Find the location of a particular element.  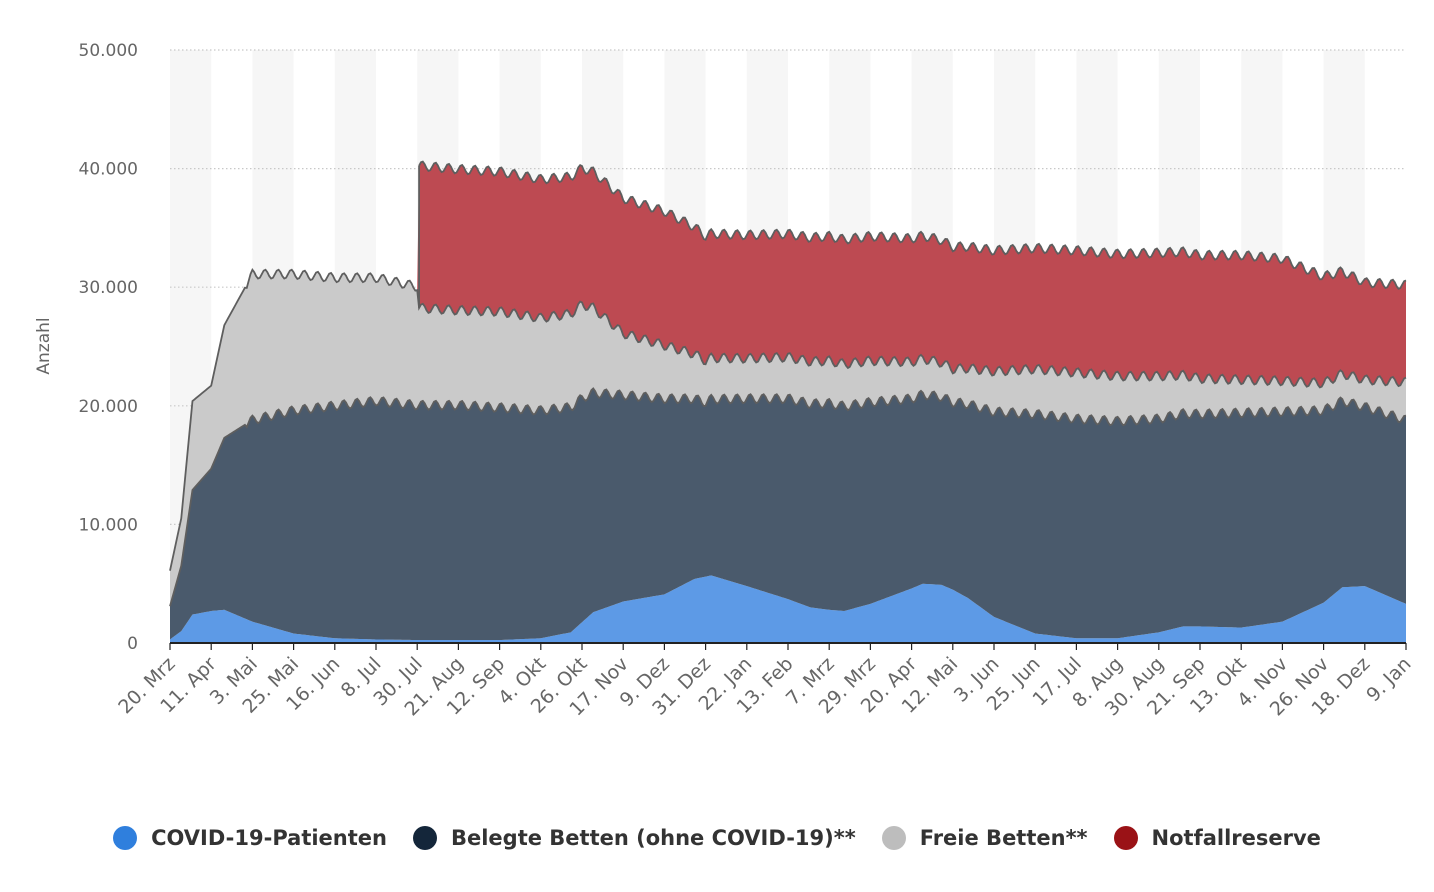

y-tick-label: 10.000 is located at coordinates (108, 525).